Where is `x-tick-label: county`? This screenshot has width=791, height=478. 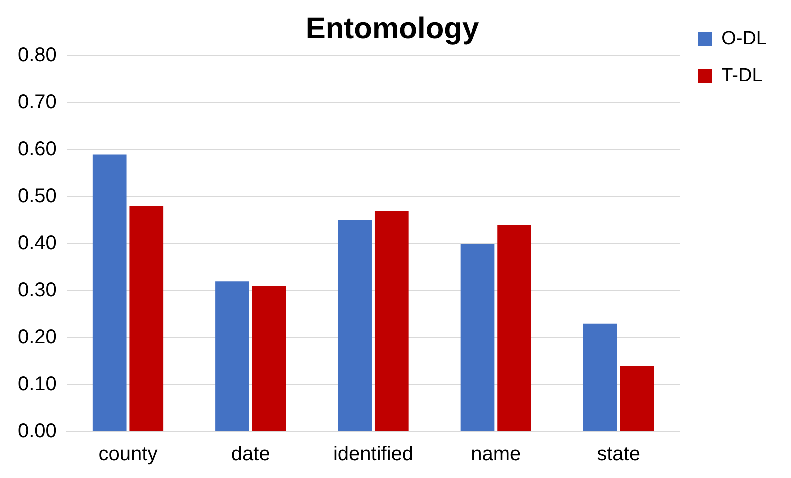 x-tick-label: county is located at coordinates (128, 455).